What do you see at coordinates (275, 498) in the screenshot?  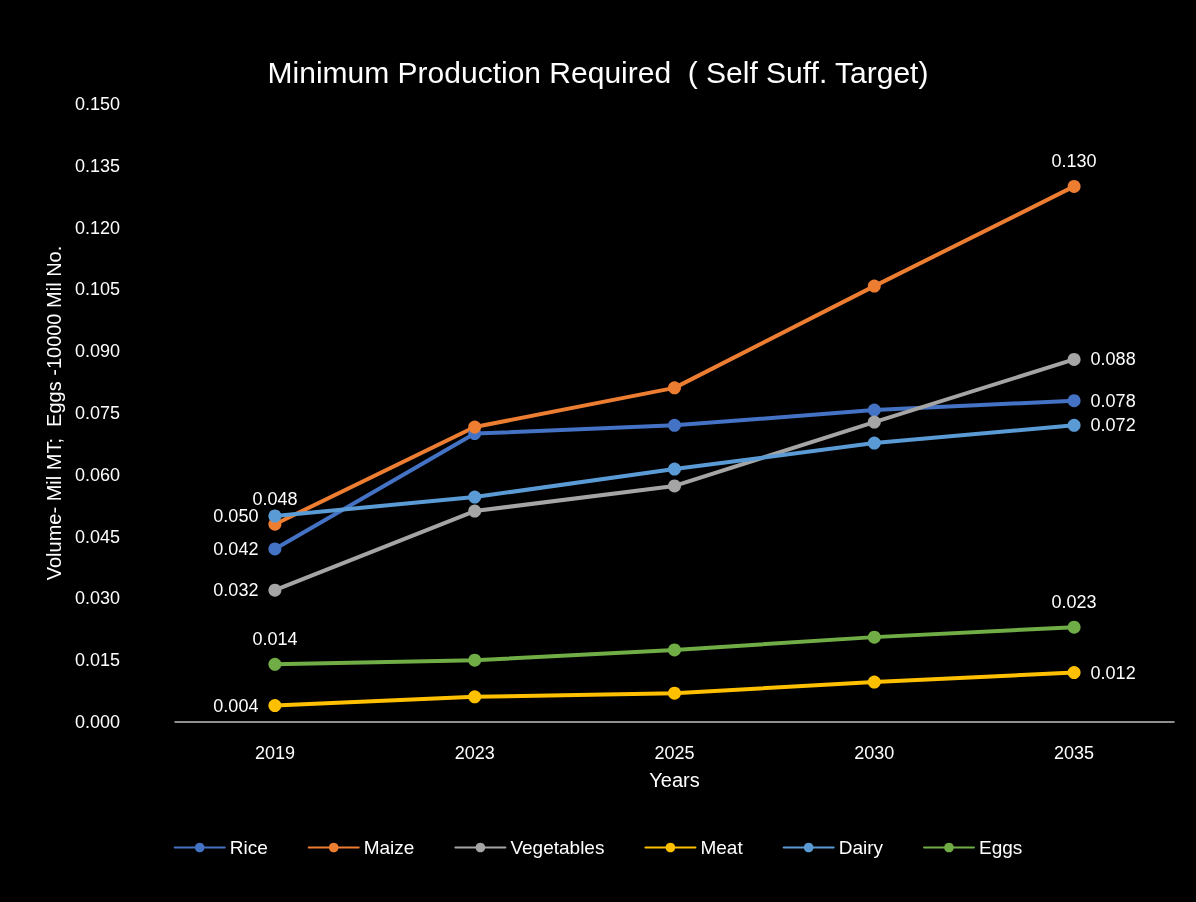 I see `data-label: 0.048` at bounding box center [275, 498].